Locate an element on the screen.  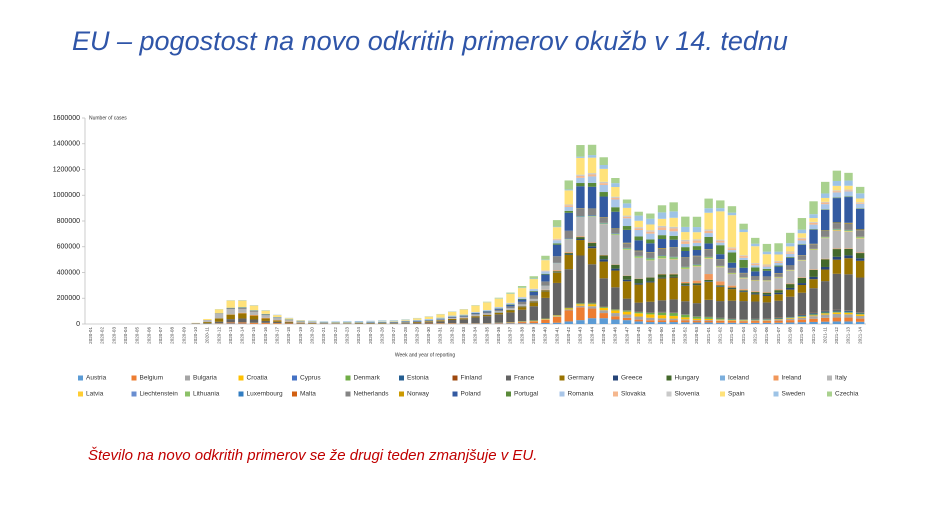
x-tick-label: 2020-46 is located at coordinates (615, 335).